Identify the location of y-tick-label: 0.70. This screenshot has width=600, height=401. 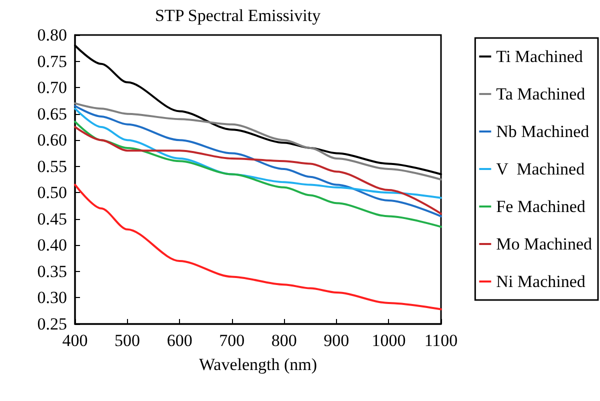
(52, 88).